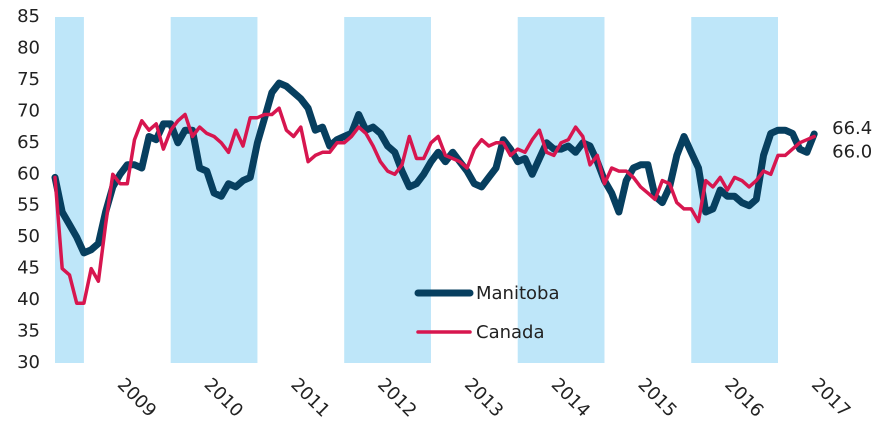 This screenshot has width=873, height=425. Describe the element at coordinates (28, 142) in the screenshot. I see `y-tick-label: 65` at that location.